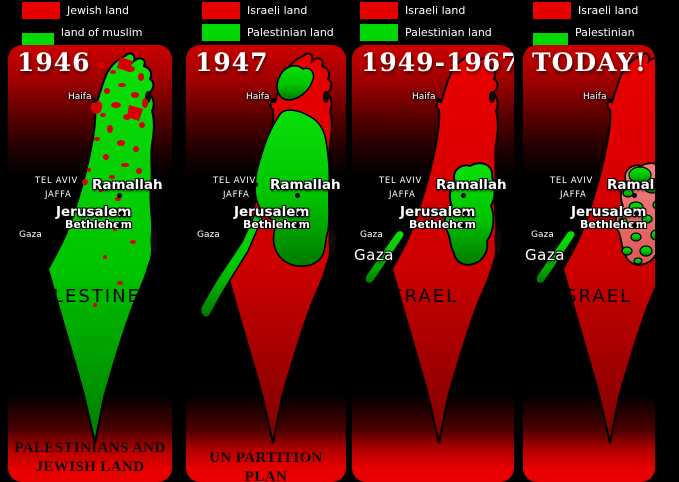 This screenshot has width=679, height=482. I want to click on region-label-palestine: PALESTINE, so click(84, 296).